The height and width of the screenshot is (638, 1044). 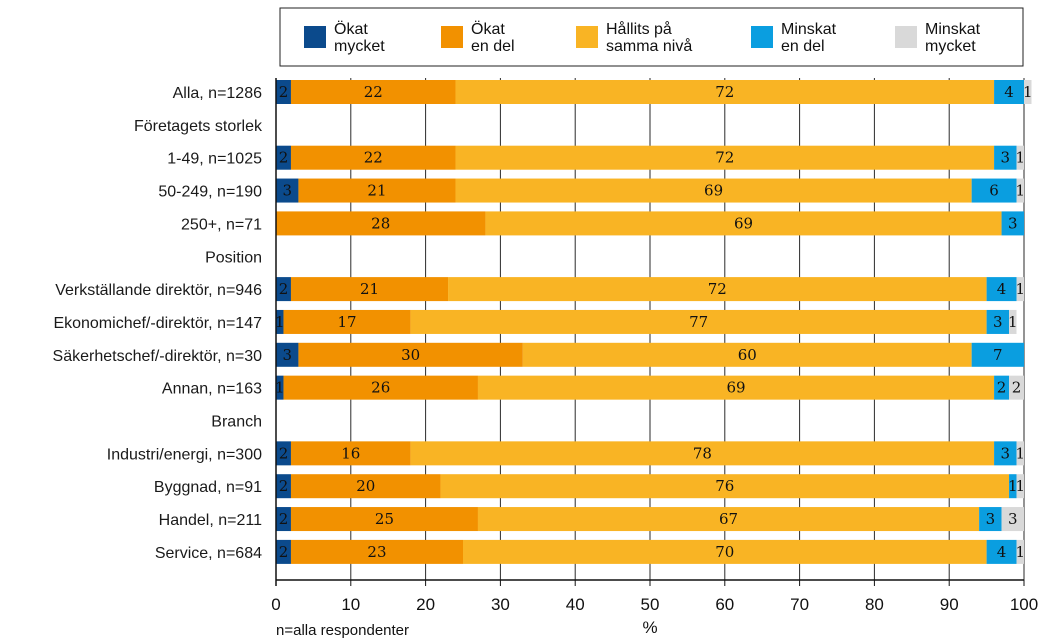 I want to click on group-header: Företagets storlek, so click(x=198, y=126).